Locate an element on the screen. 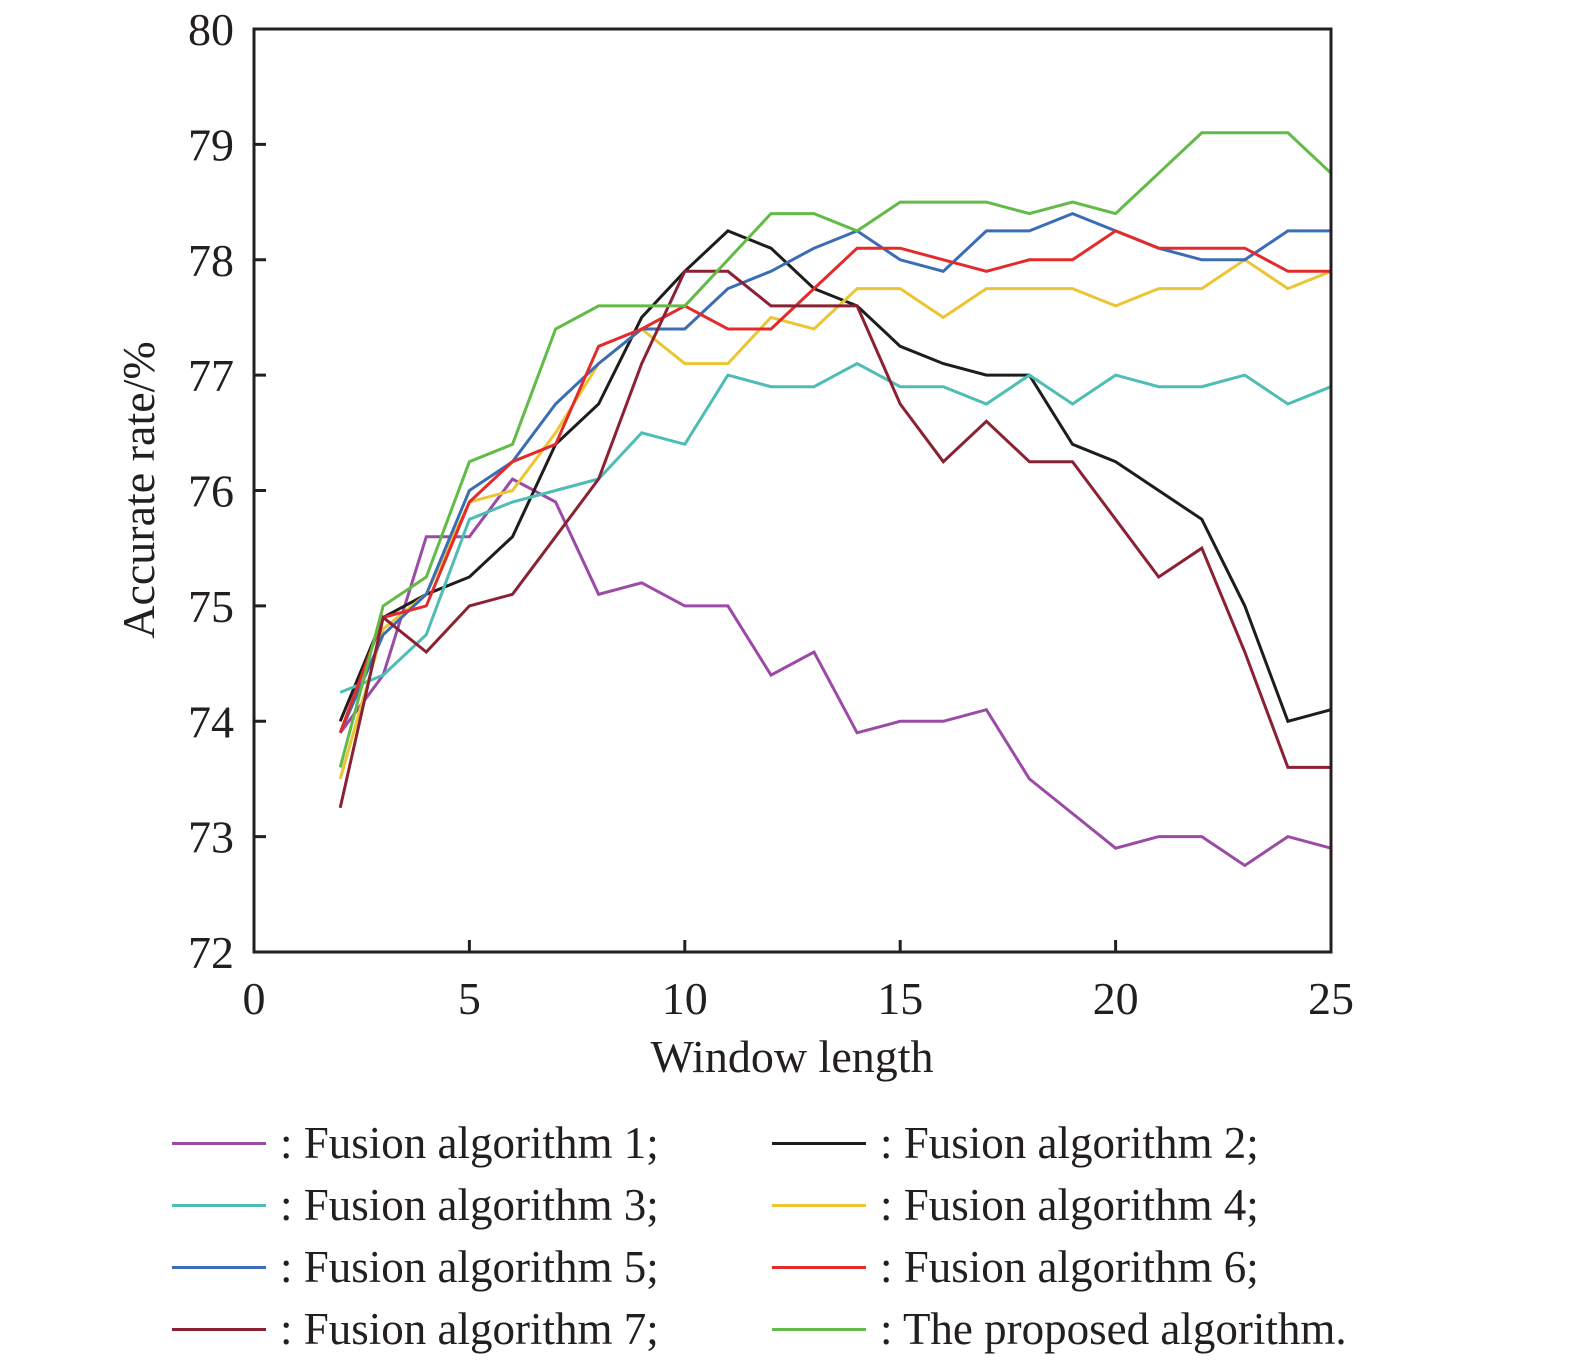  legend-item-fusion-7: : Fusion algorithm 7; is located at coordinates (472, 1328).